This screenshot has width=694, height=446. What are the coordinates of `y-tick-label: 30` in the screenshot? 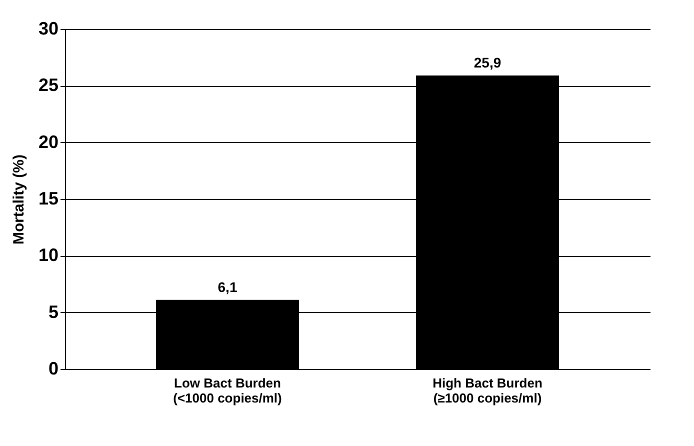 It's located at (48, 28).